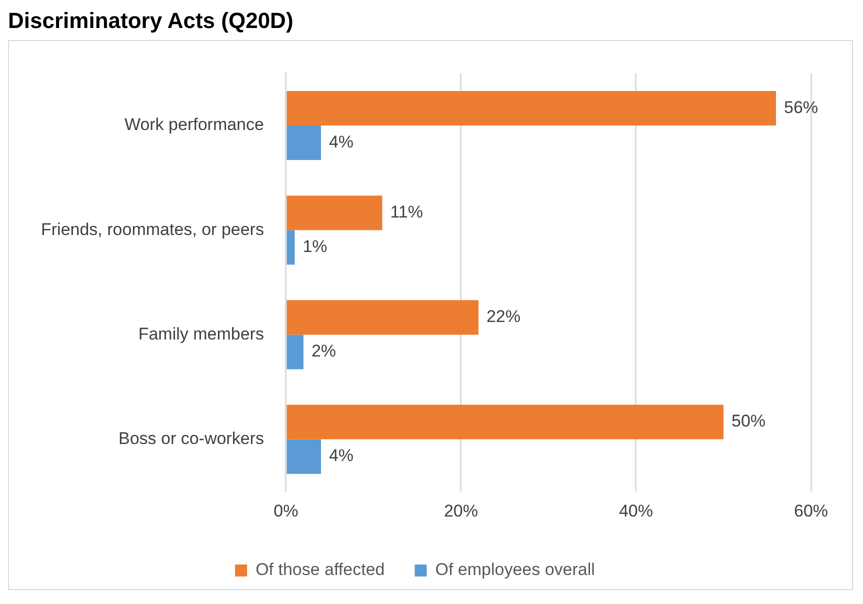  Describe the element at coordinates (286, 510) in the screenshot. I see `x-tick-label: 0%` at that location.